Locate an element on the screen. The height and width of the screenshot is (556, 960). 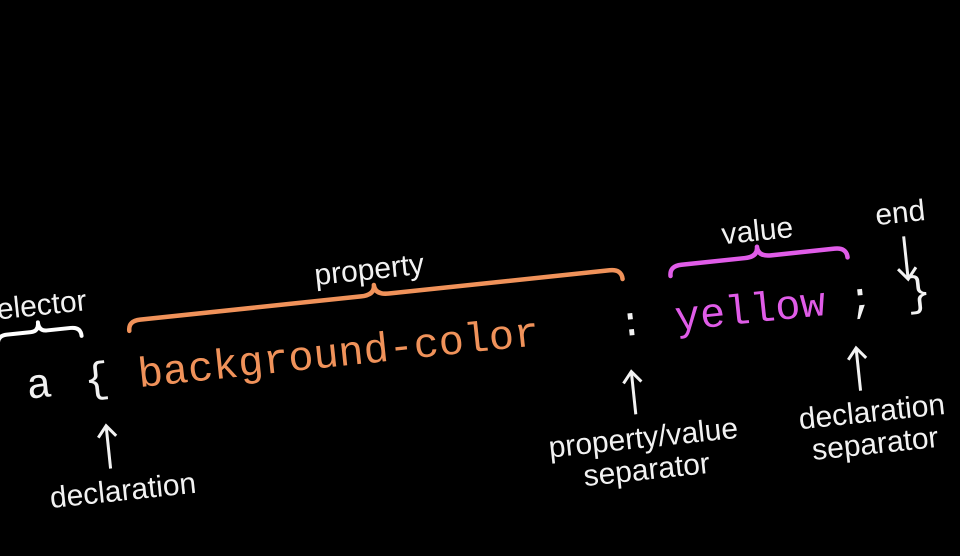
property-brace is located at coordinates (375, 300).